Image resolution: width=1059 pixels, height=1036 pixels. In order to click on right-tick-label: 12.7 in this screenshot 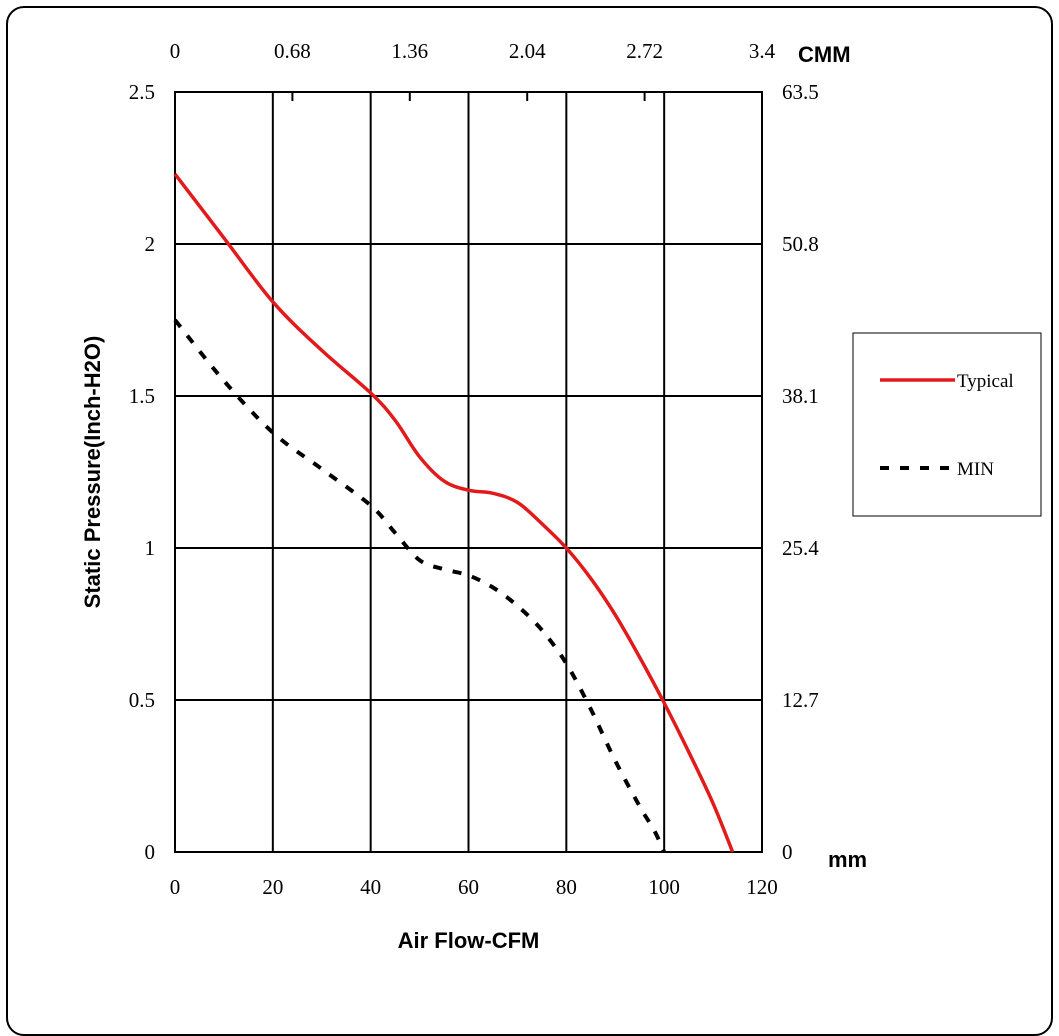, I will do `click(800, 700)`.